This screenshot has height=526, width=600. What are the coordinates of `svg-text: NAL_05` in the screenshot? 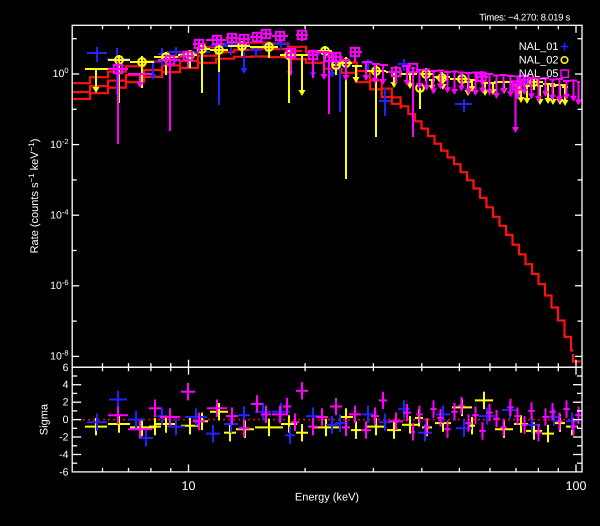 It's located at (539, 74).